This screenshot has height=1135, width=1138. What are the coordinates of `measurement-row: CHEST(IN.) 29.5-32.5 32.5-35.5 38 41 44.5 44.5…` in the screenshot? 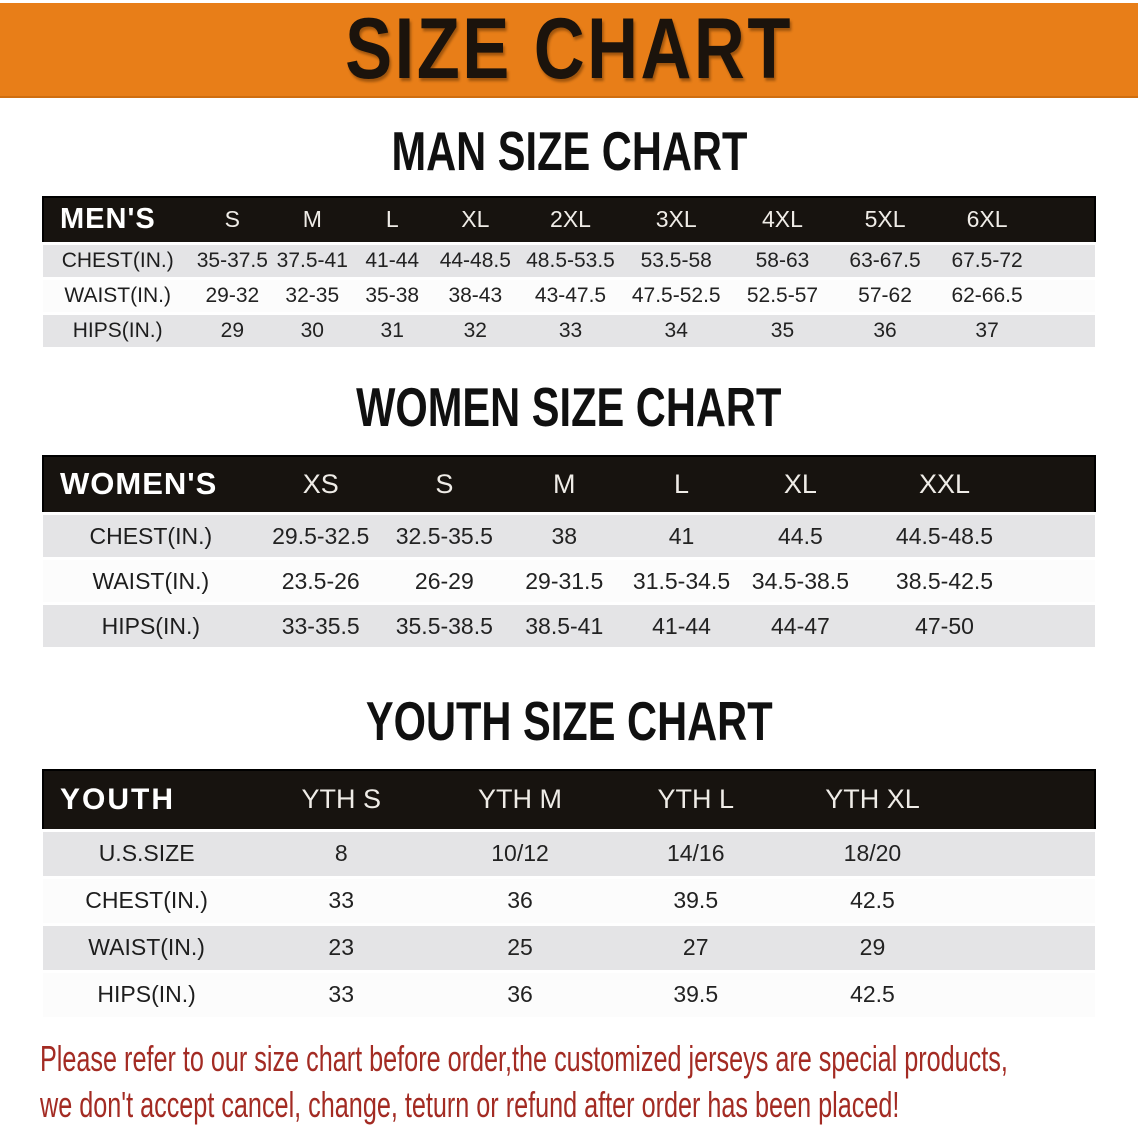 It's located at (569, 536).